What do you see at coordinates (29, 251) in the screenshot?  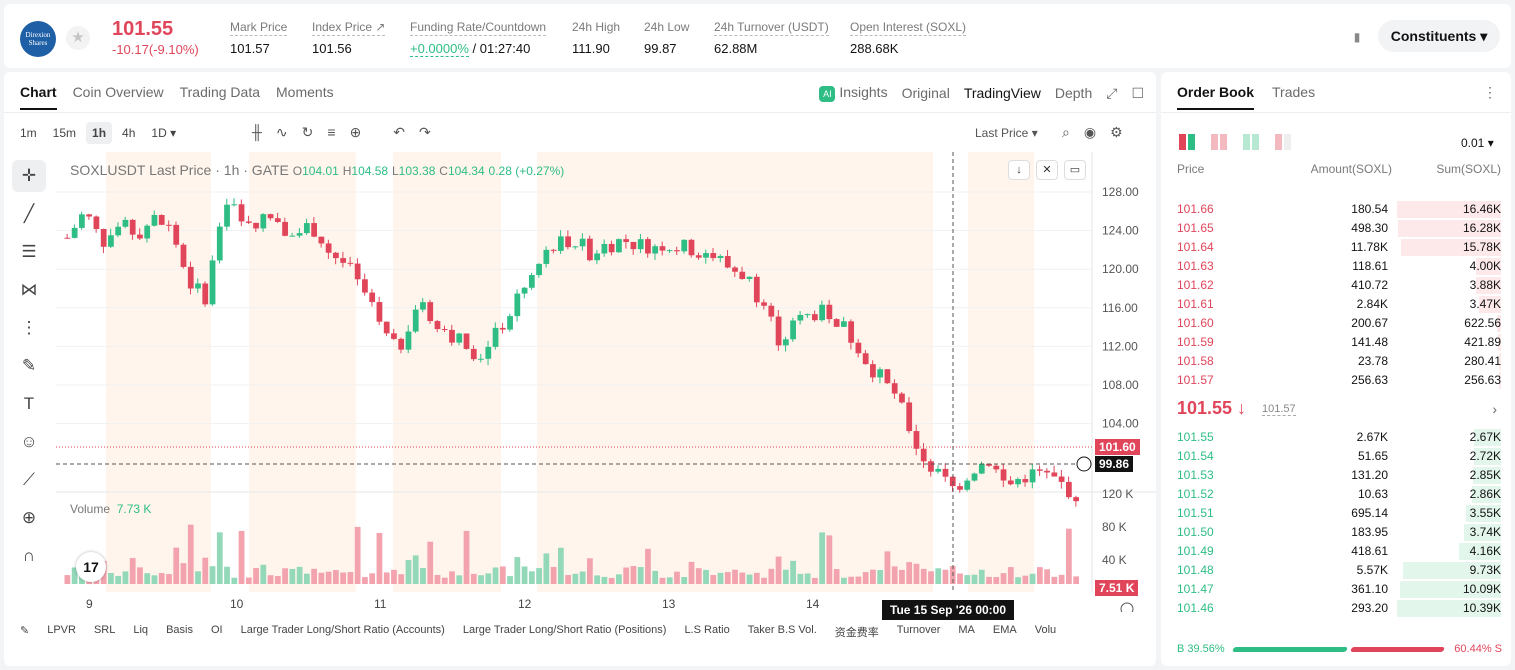 I see `horizontal-lines-icon: ☰` at bounding box center [29, 251].